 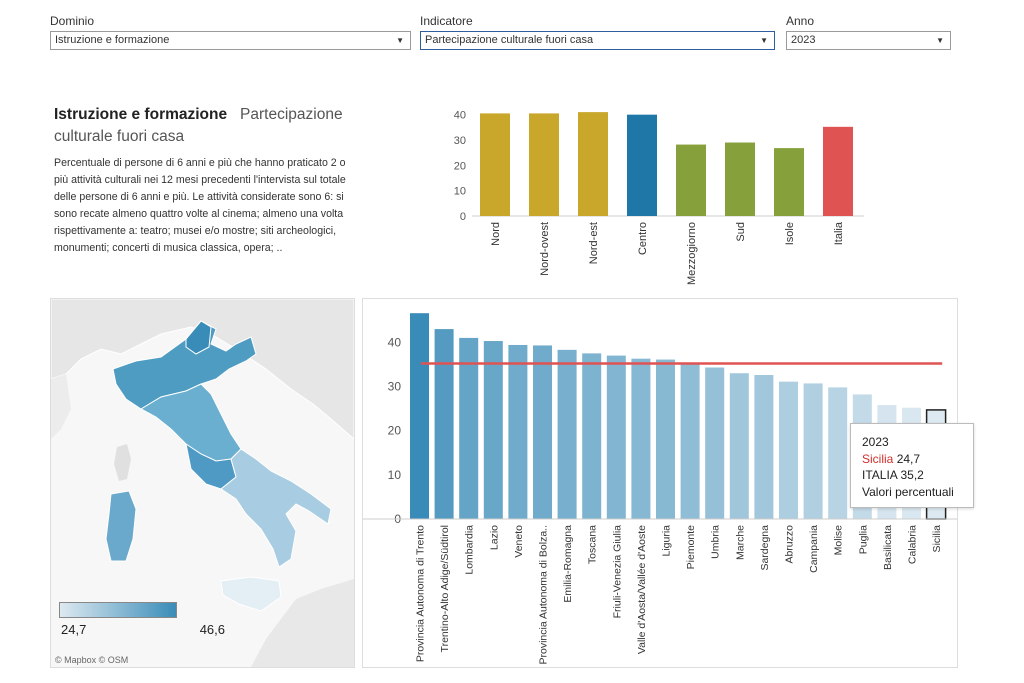 What do you see at coordinates (888, 547) in the screenshot?
I see `reg-x-tick: Basilicata` at bounding box center [888, 547].